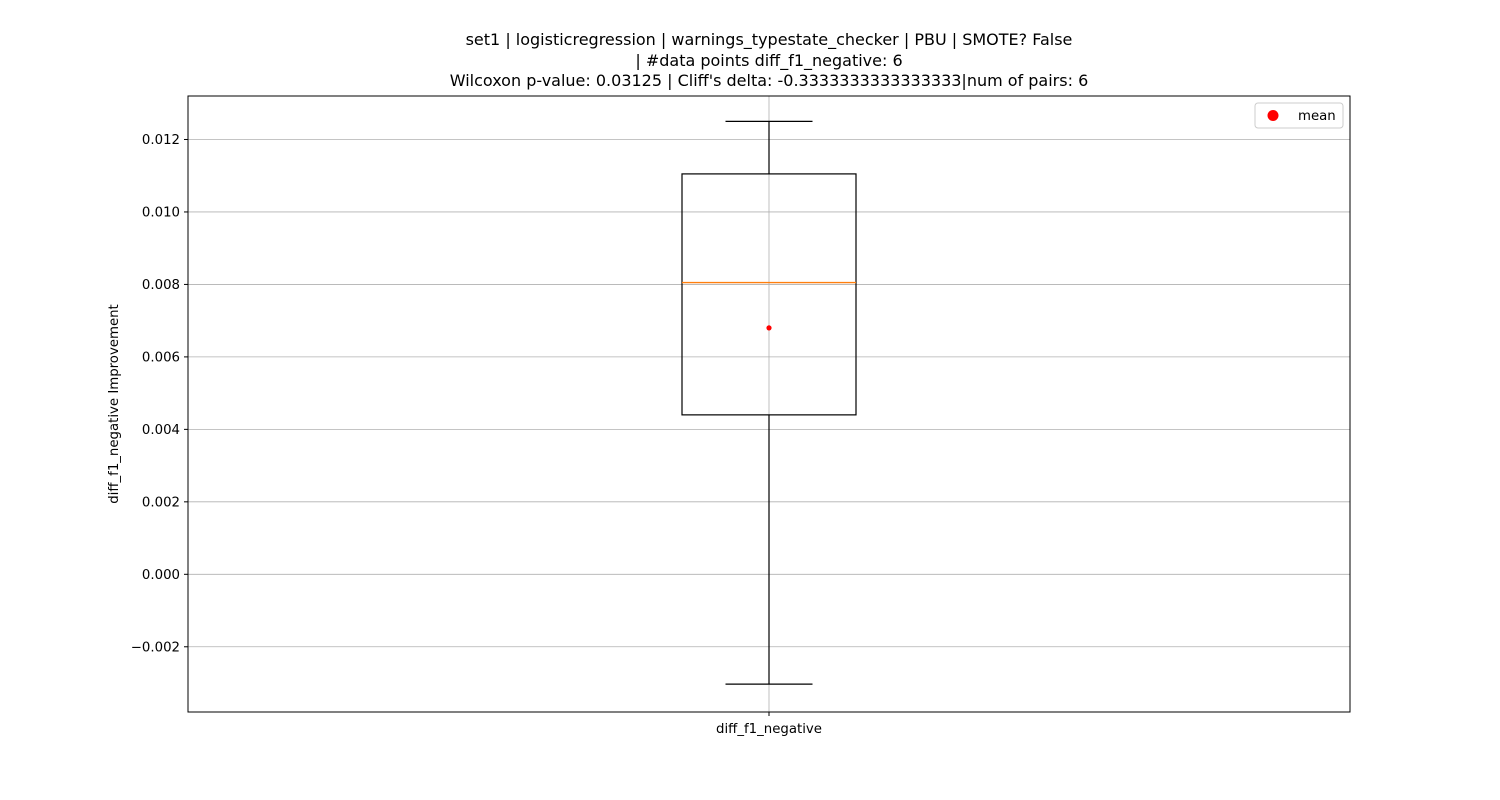  I want to click on y-tick-label: 0.002, so click(161, 502).